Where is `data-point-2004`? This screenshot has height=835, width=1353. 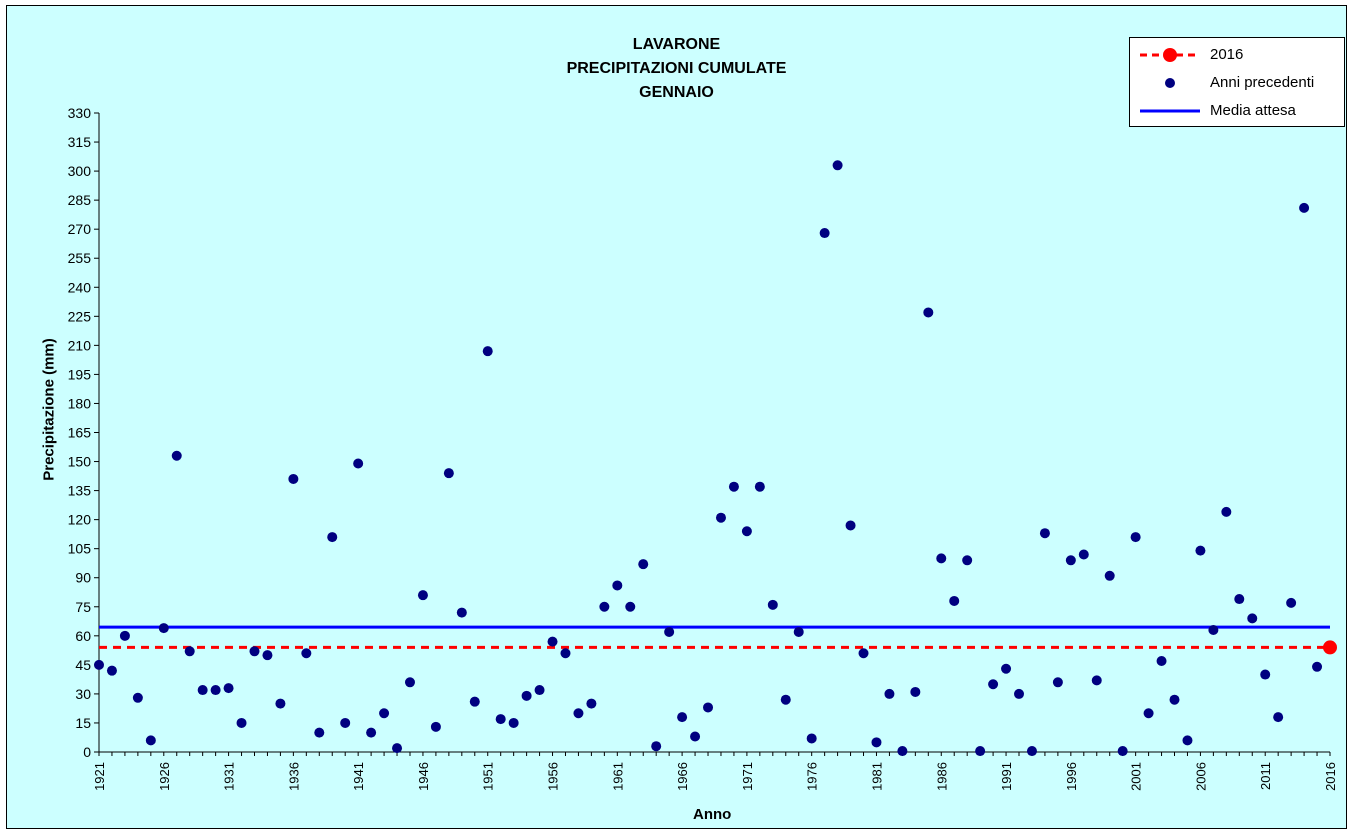 data-point-2004 is located at coordinates (1174, 699).